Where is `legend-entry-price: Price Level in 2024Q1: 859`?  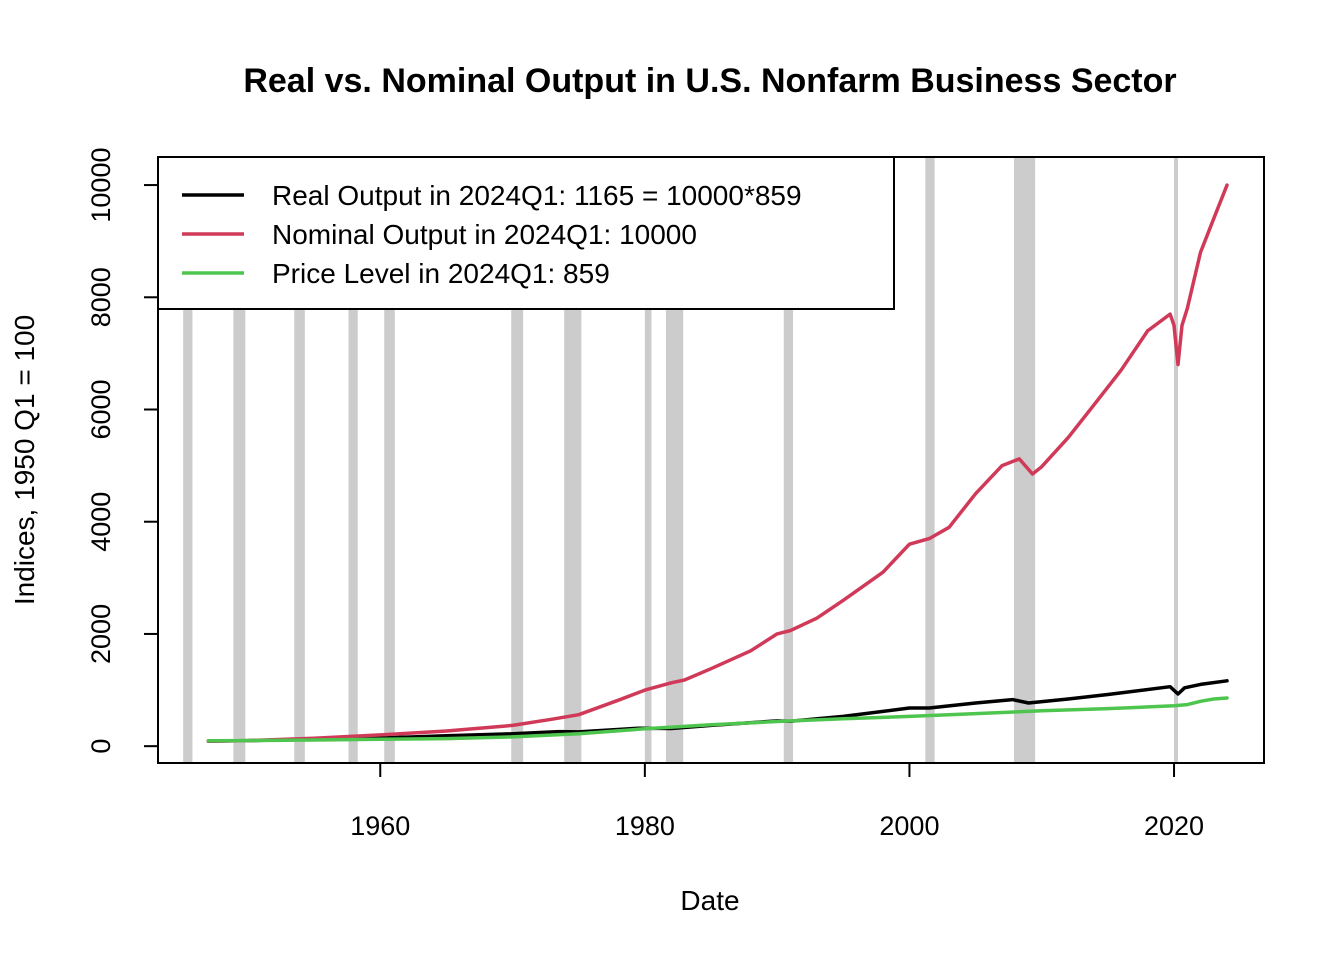 legend-entry-price: Price Level in 2024Q1: 859 is located at coordinates (396, 273).